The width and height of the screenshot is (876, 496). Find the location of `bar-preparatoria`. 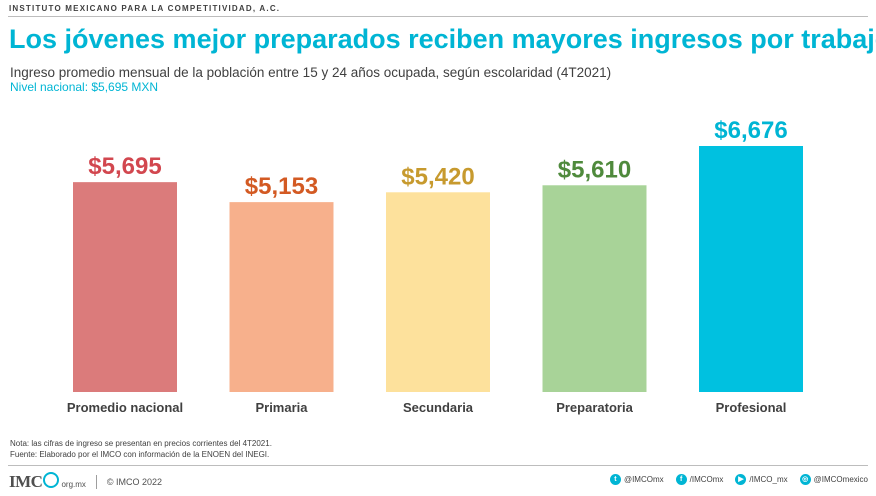

bar-preparatoria is located at coordinates (594, 288).